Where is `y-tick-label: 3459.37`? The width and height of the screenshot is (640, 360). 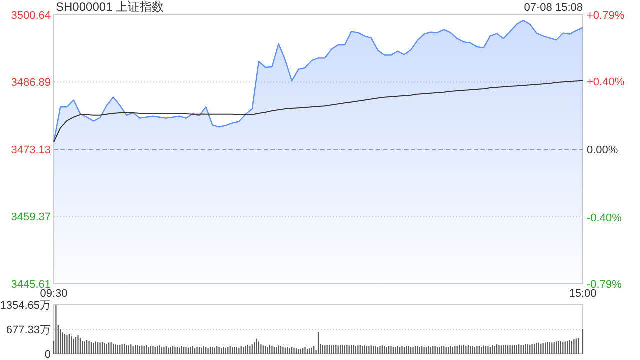 y-tick-label: 3459.37 is located at coordinates (31, 218).